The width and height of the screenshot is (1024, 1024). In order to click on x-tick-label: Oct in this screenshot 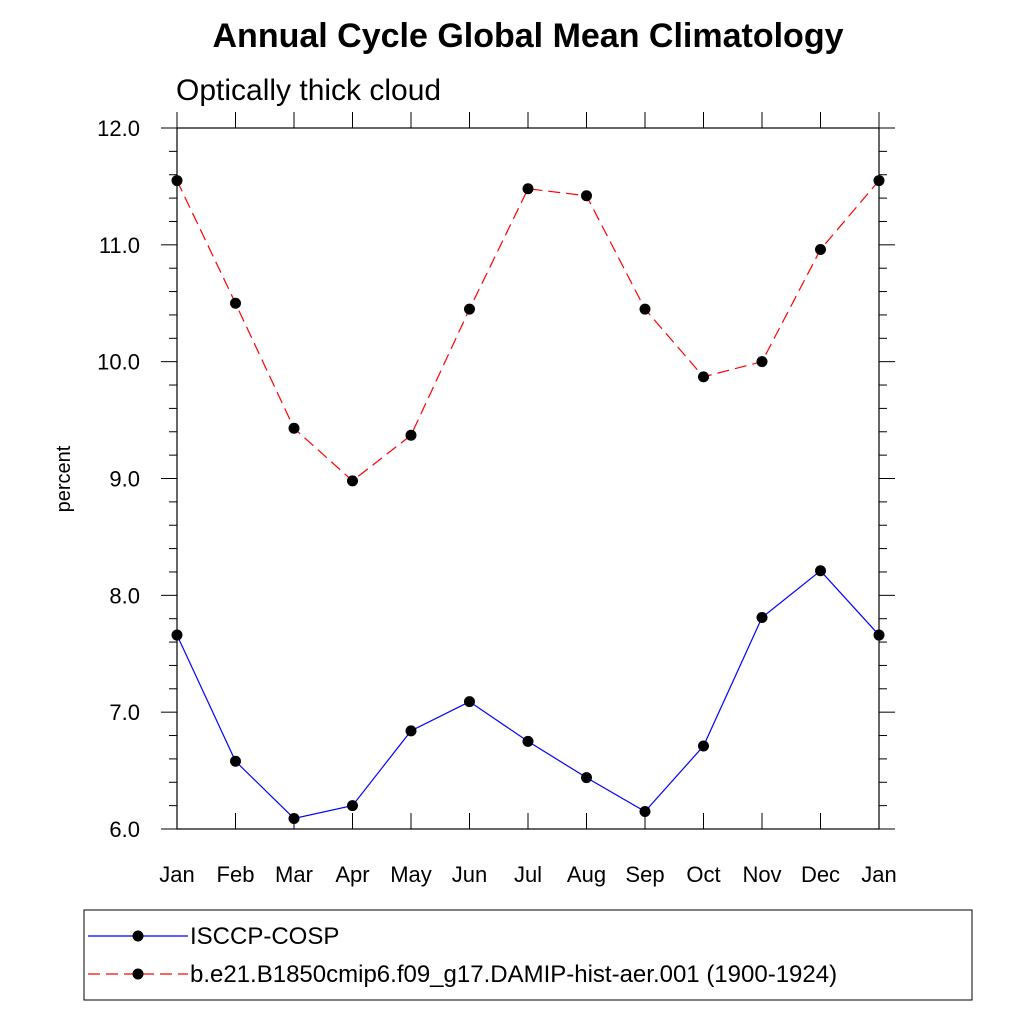, I will do `click(703, 874)`.